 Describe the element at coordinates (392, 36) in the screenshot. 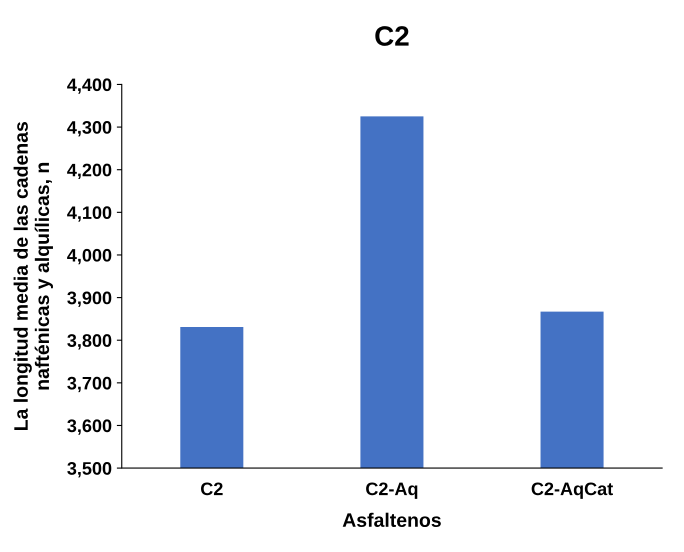

I see `chart-title: C2` at that location.